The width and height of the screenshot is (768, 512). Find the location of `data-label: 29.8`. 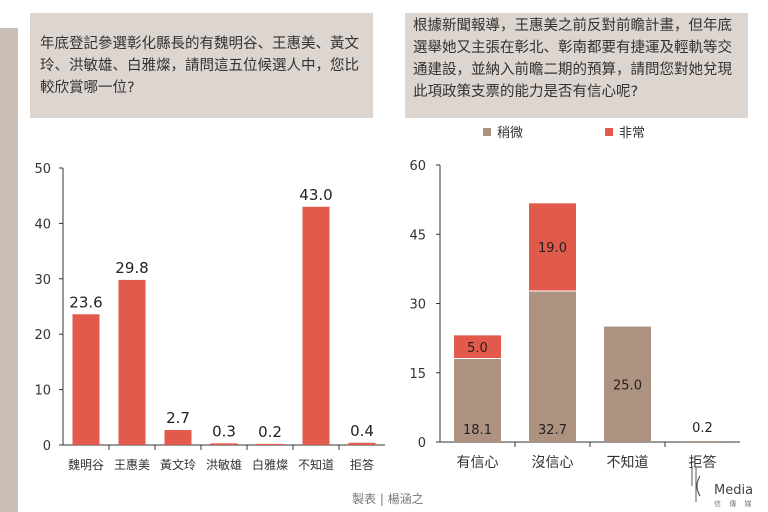

data-label: 29.8 is located at coordinates (131, 268).